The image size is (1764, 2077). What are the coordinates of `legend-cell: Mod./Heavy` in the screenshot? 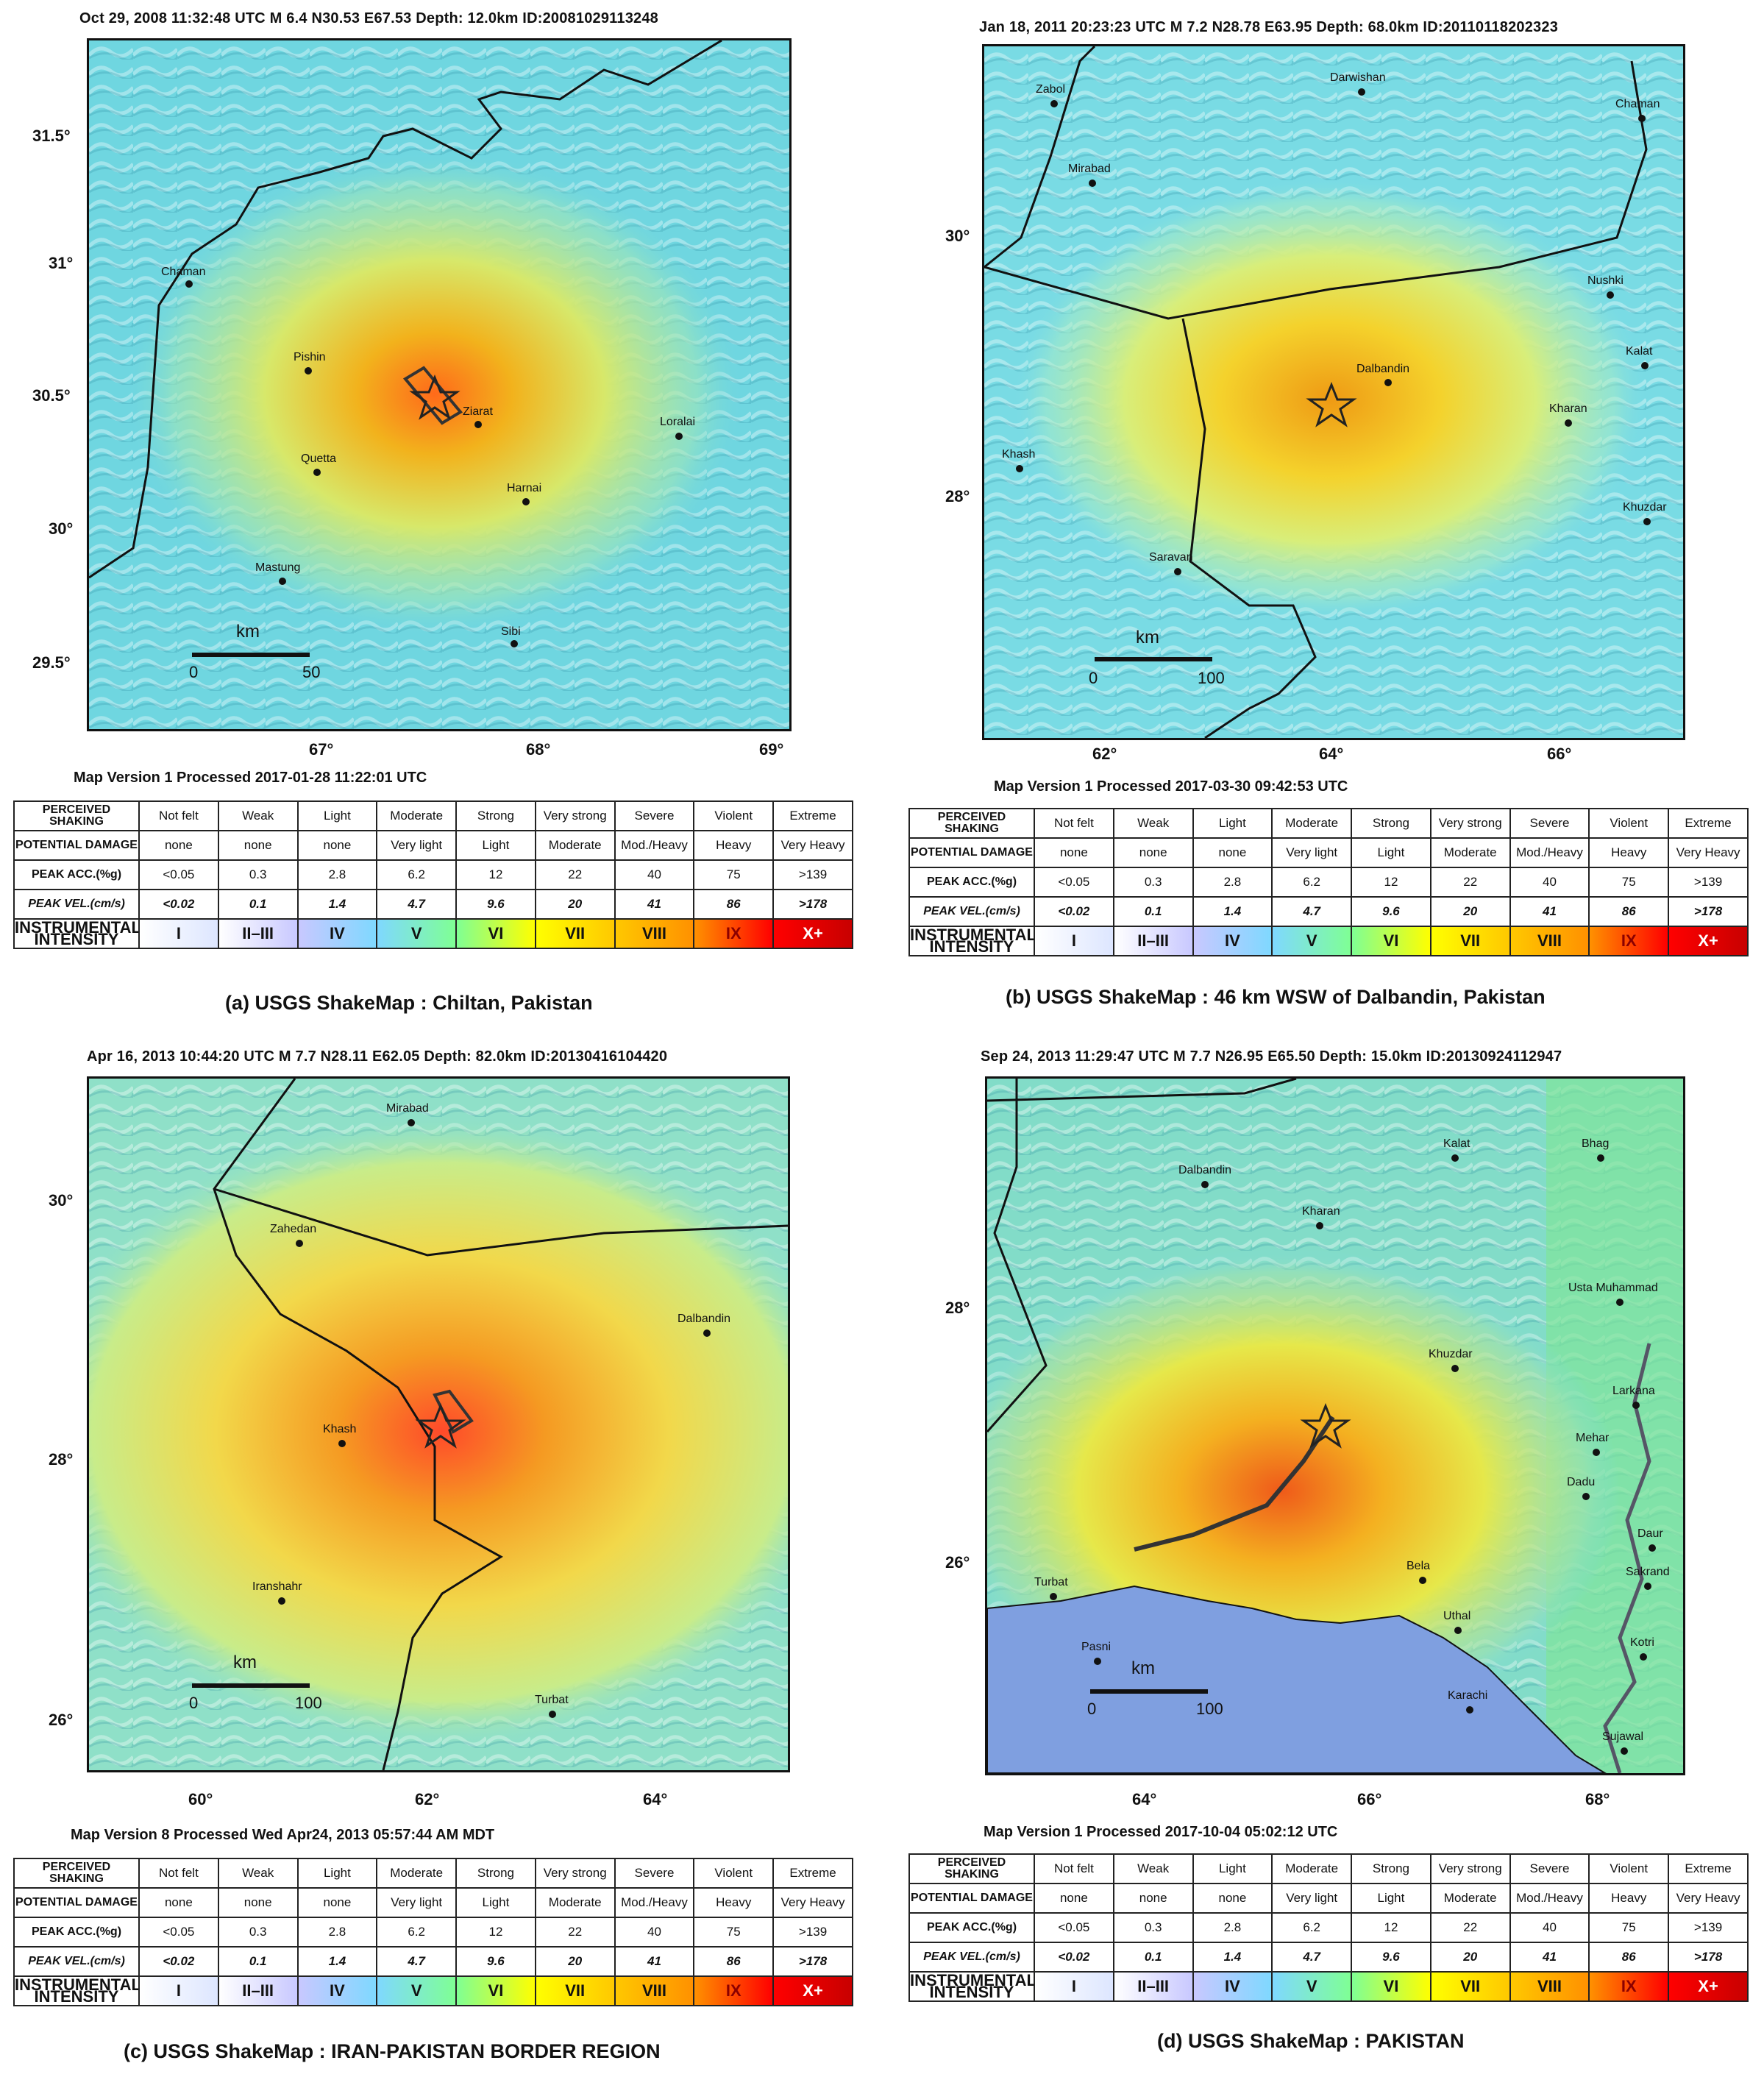 It's located at (654, 1903).